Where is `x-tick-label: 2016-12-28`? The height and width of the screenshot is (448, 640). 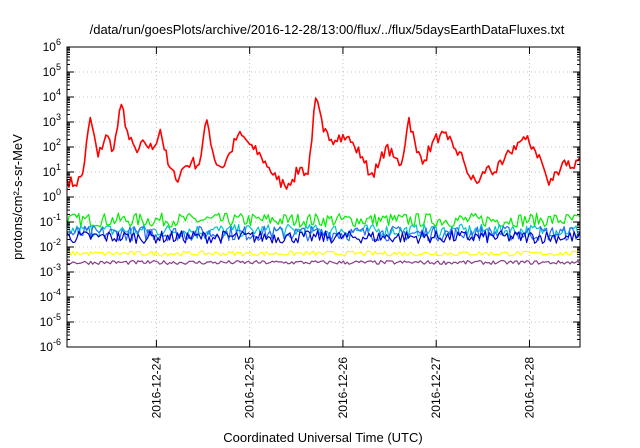
x-tick-label: 2016-12-28 is located at coordinates (529, 388).